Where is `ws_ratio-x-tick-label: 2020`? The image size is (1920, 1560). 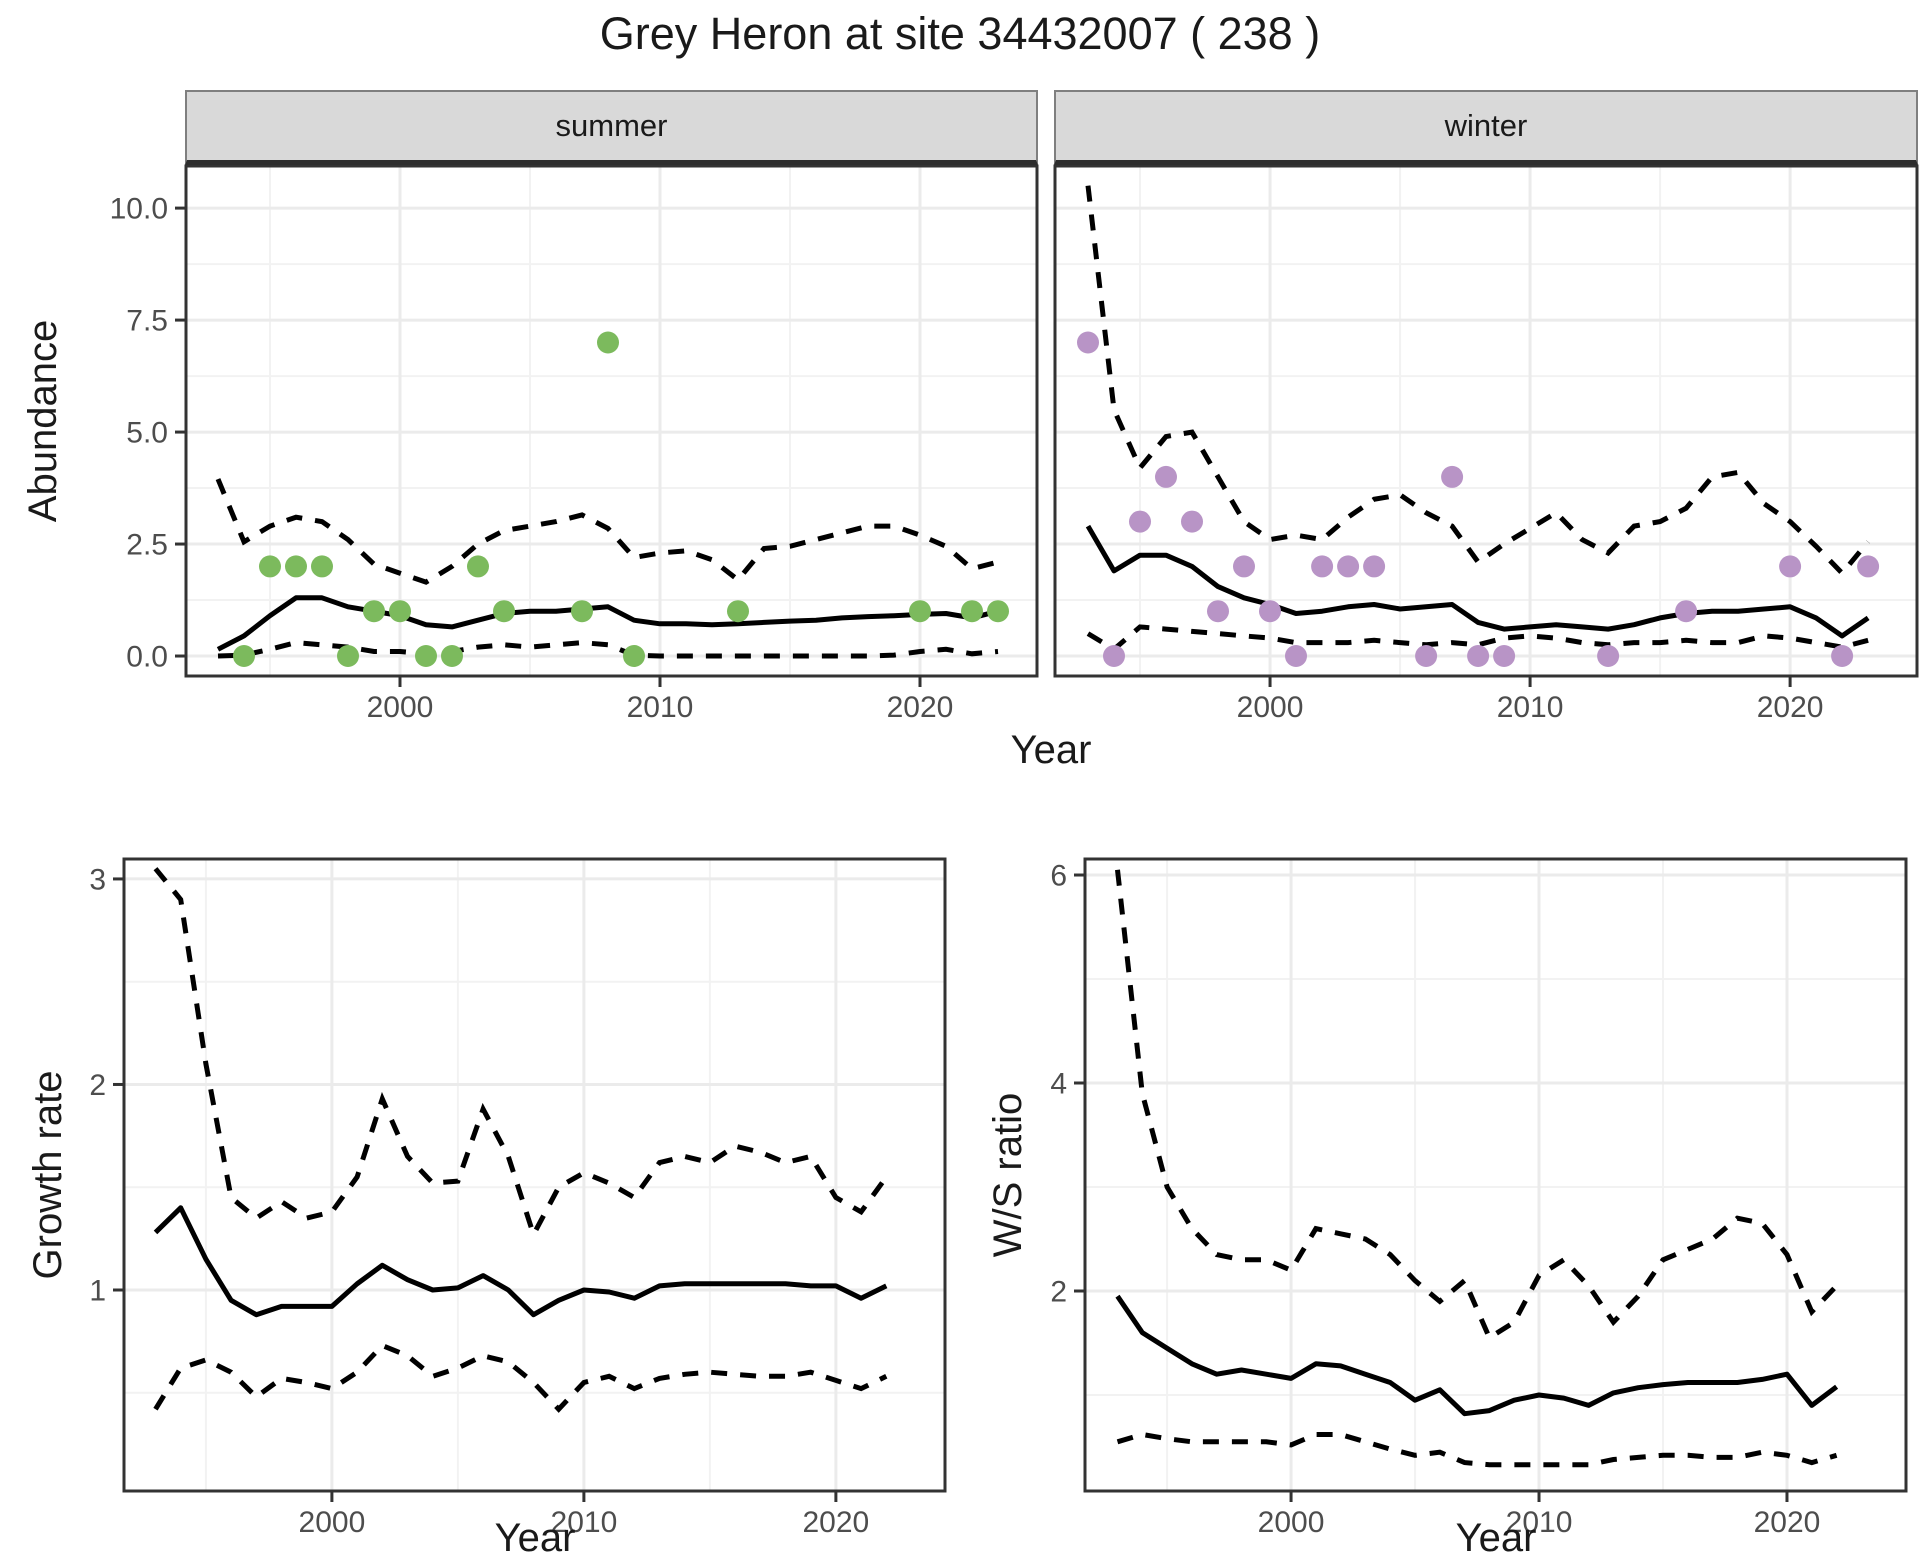
ws_ratio-x-tick-label: 2020 is located at coordinates (1787, 1522).